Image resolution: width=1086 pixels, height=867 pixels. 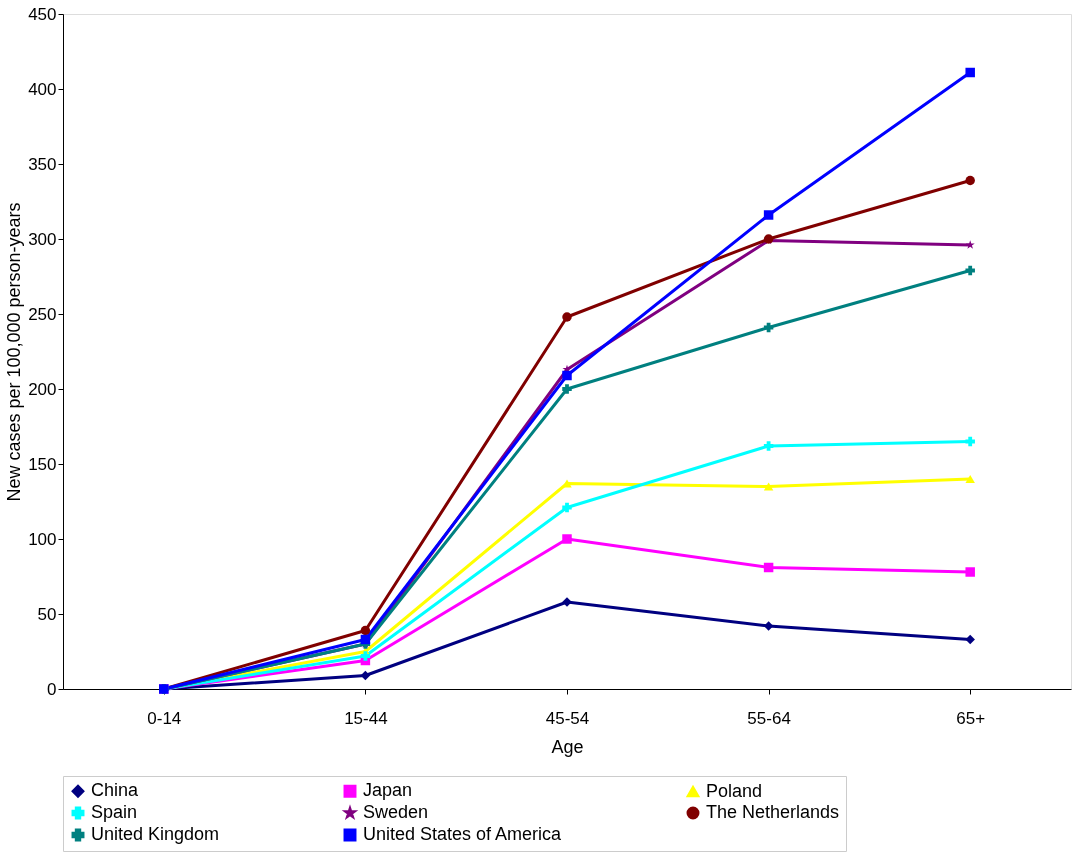 What do you see at coordinates (396, 812) in the screenshot?
I see `legend-label: Sweden` at bounding box center [396, 812].